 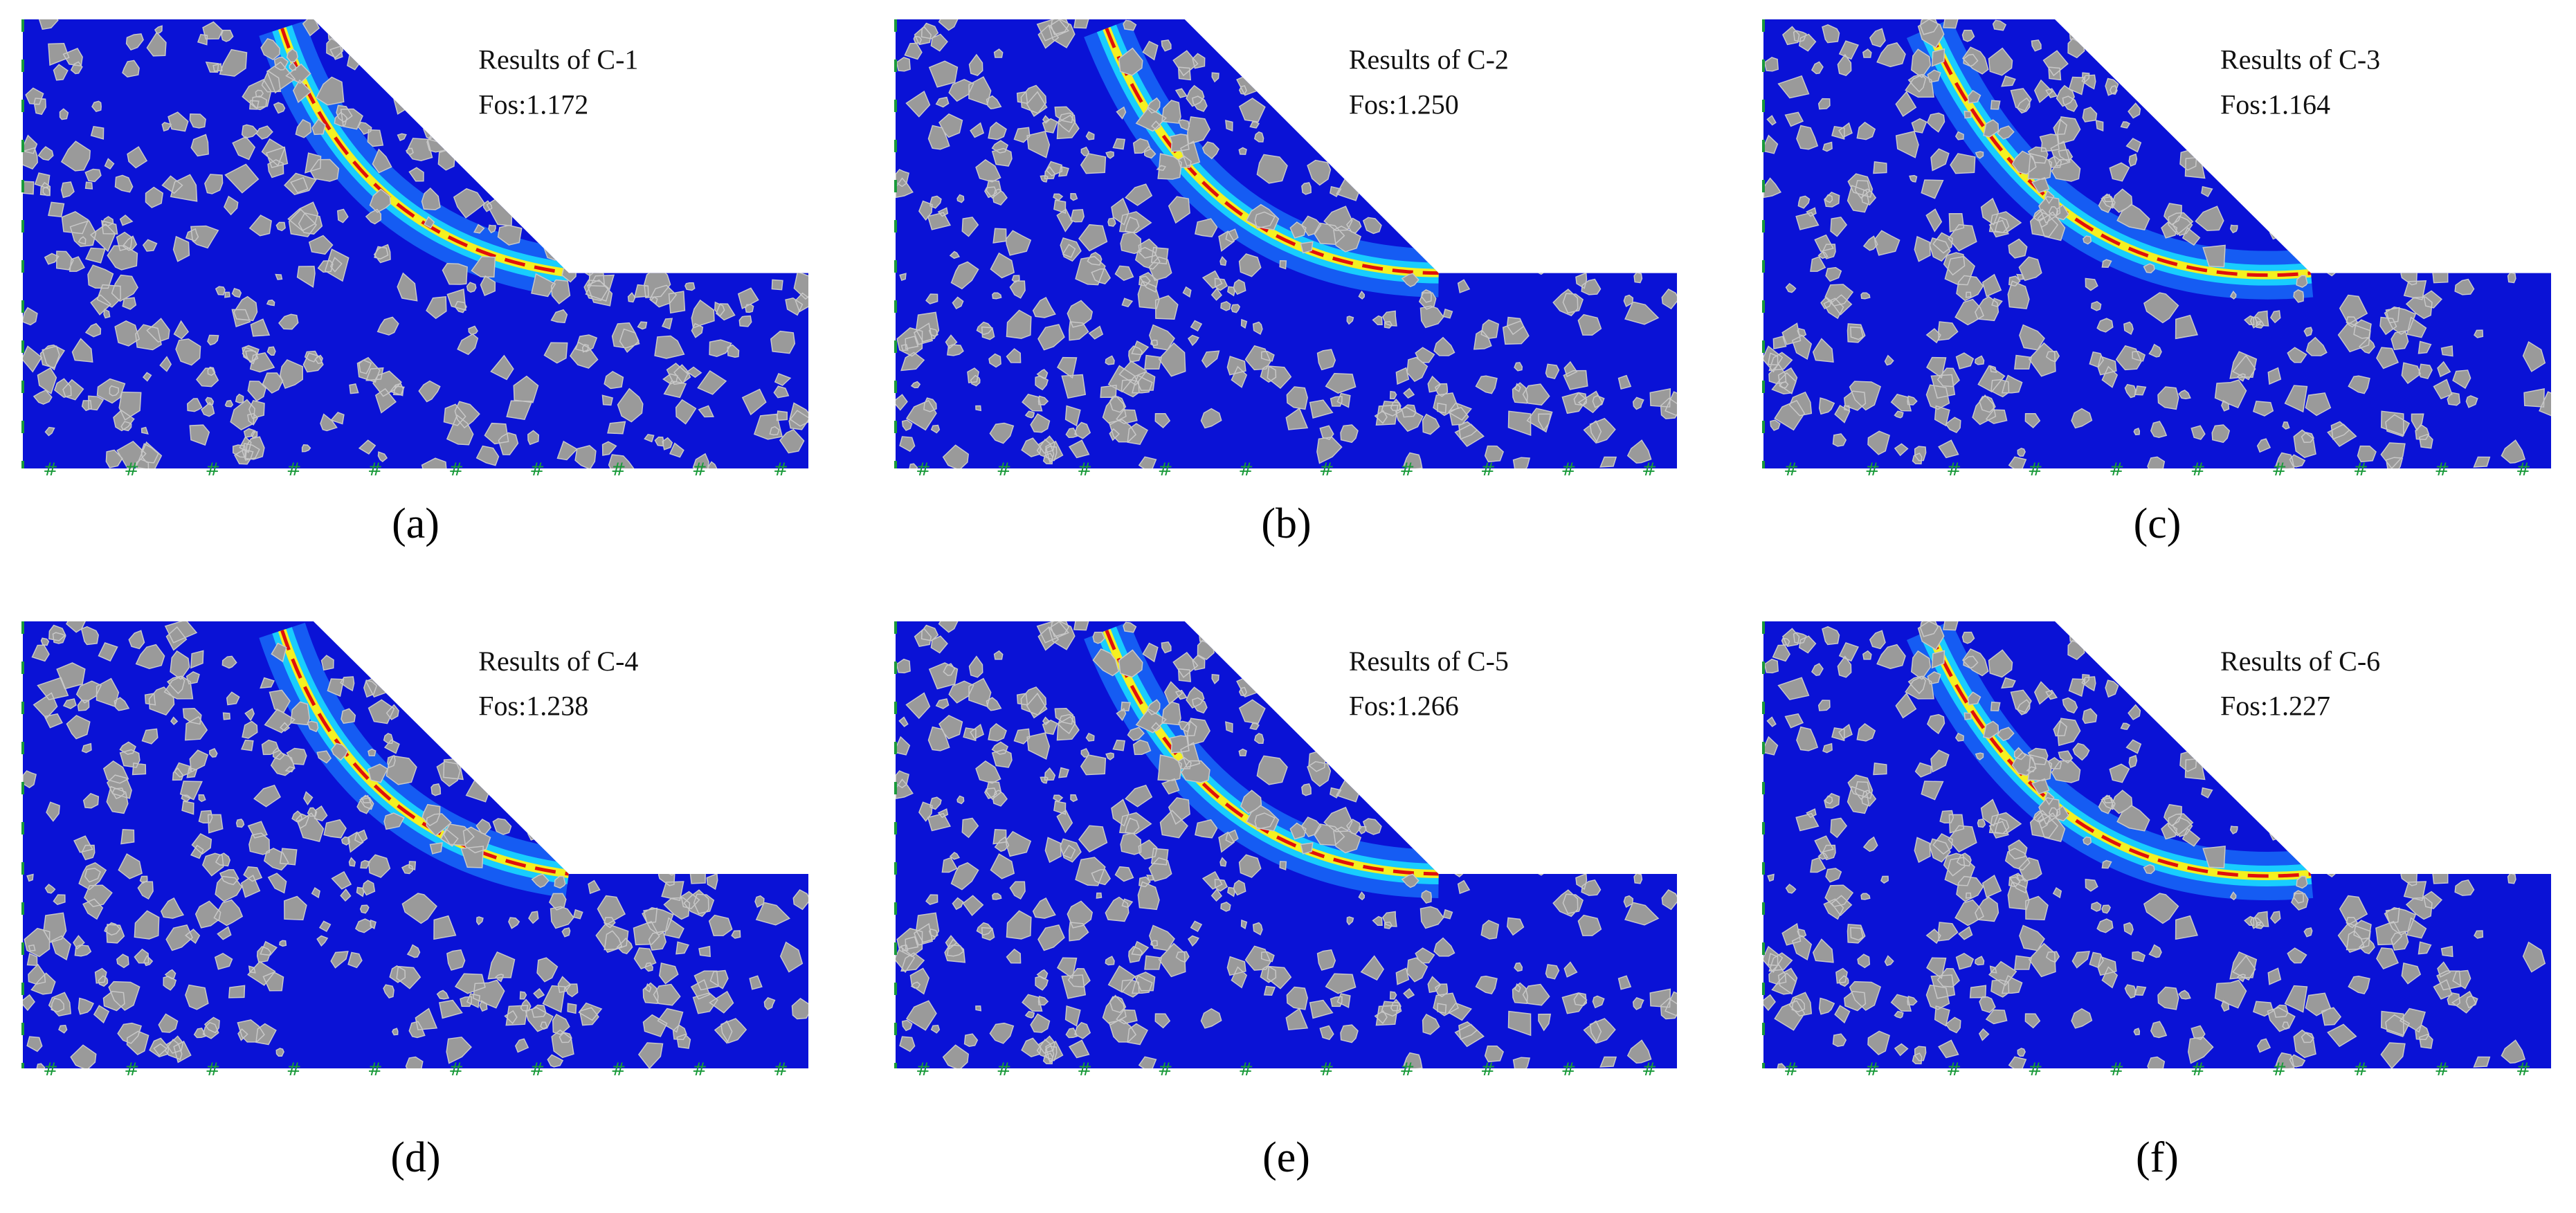 What do you see at coordinates (414, 249) in the screenshot?
I see `panel: # # # # # # # # # # Results of C-1 Fos:1.172` at bounding box center [414, 249].